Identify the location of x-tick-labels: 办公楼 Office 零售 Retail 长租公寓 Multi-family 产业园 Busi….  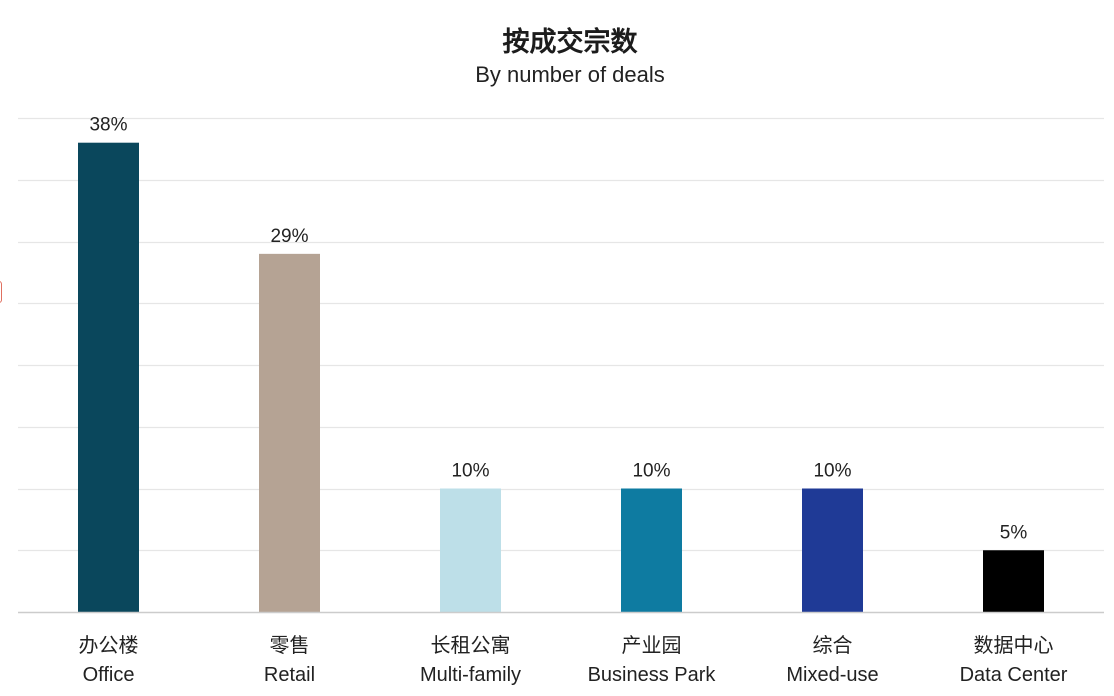
(573, 660).